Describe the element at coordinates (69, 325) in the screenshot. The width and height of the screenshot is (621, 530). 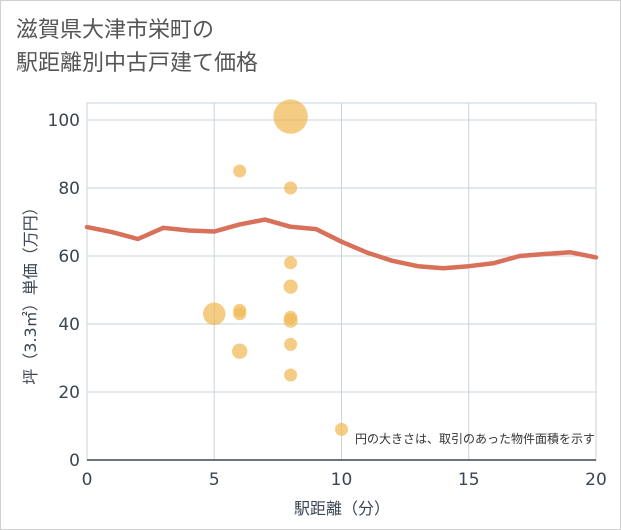
I see `y-tick-label: 40` at that location.